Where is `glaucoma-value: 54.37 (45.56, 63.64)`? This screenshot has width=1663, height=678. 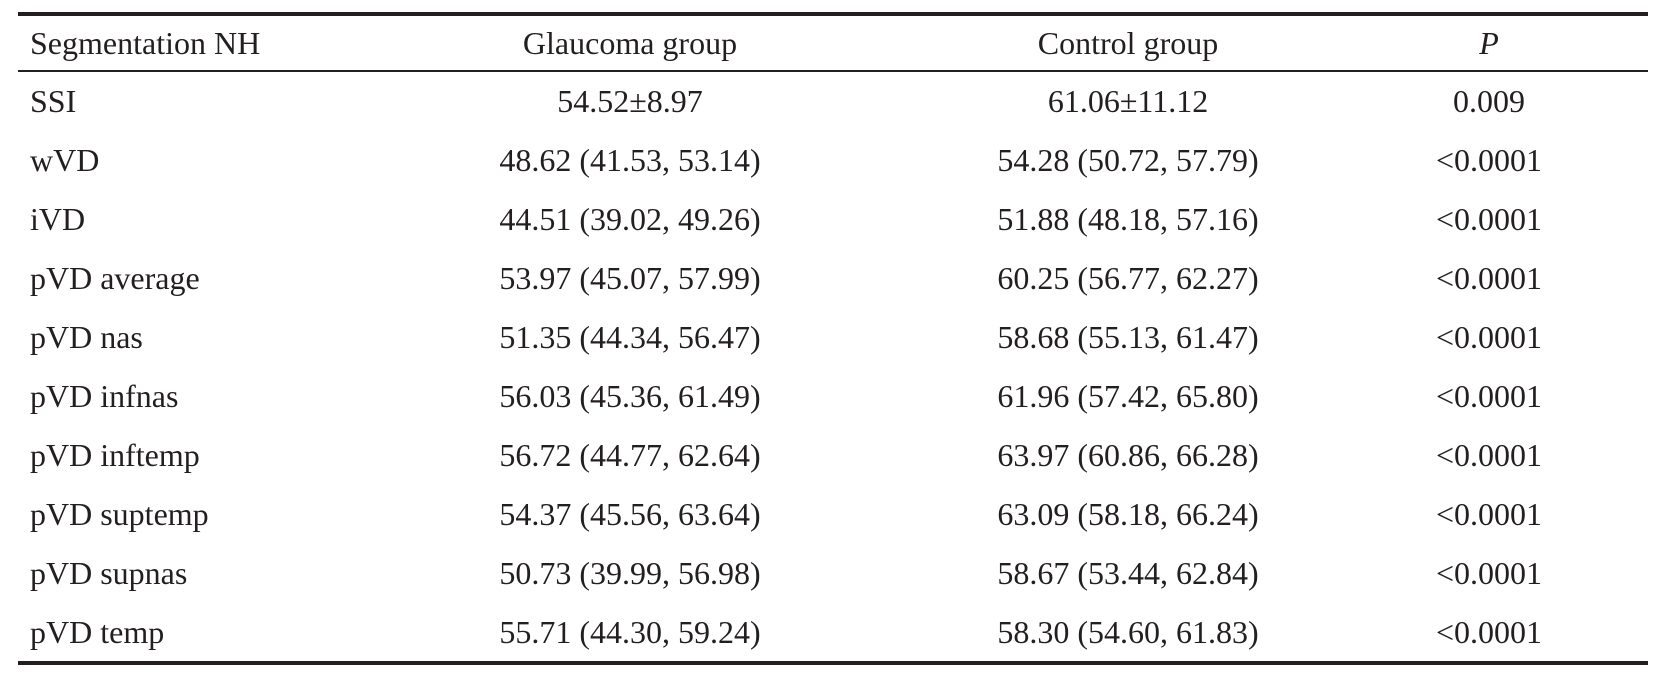
glaucoma-value: 54.37 (45.56, 63.64) is located at coordinates (630, 513).